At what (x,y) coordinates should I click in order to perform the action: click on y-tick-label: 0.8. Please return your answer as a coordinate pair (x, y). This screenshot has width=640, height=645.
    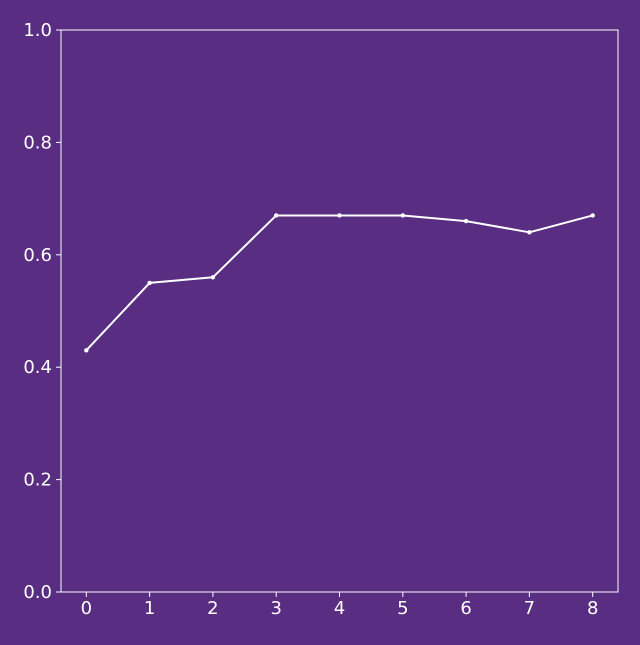
    Looking at the image, I should click on (37, 142).